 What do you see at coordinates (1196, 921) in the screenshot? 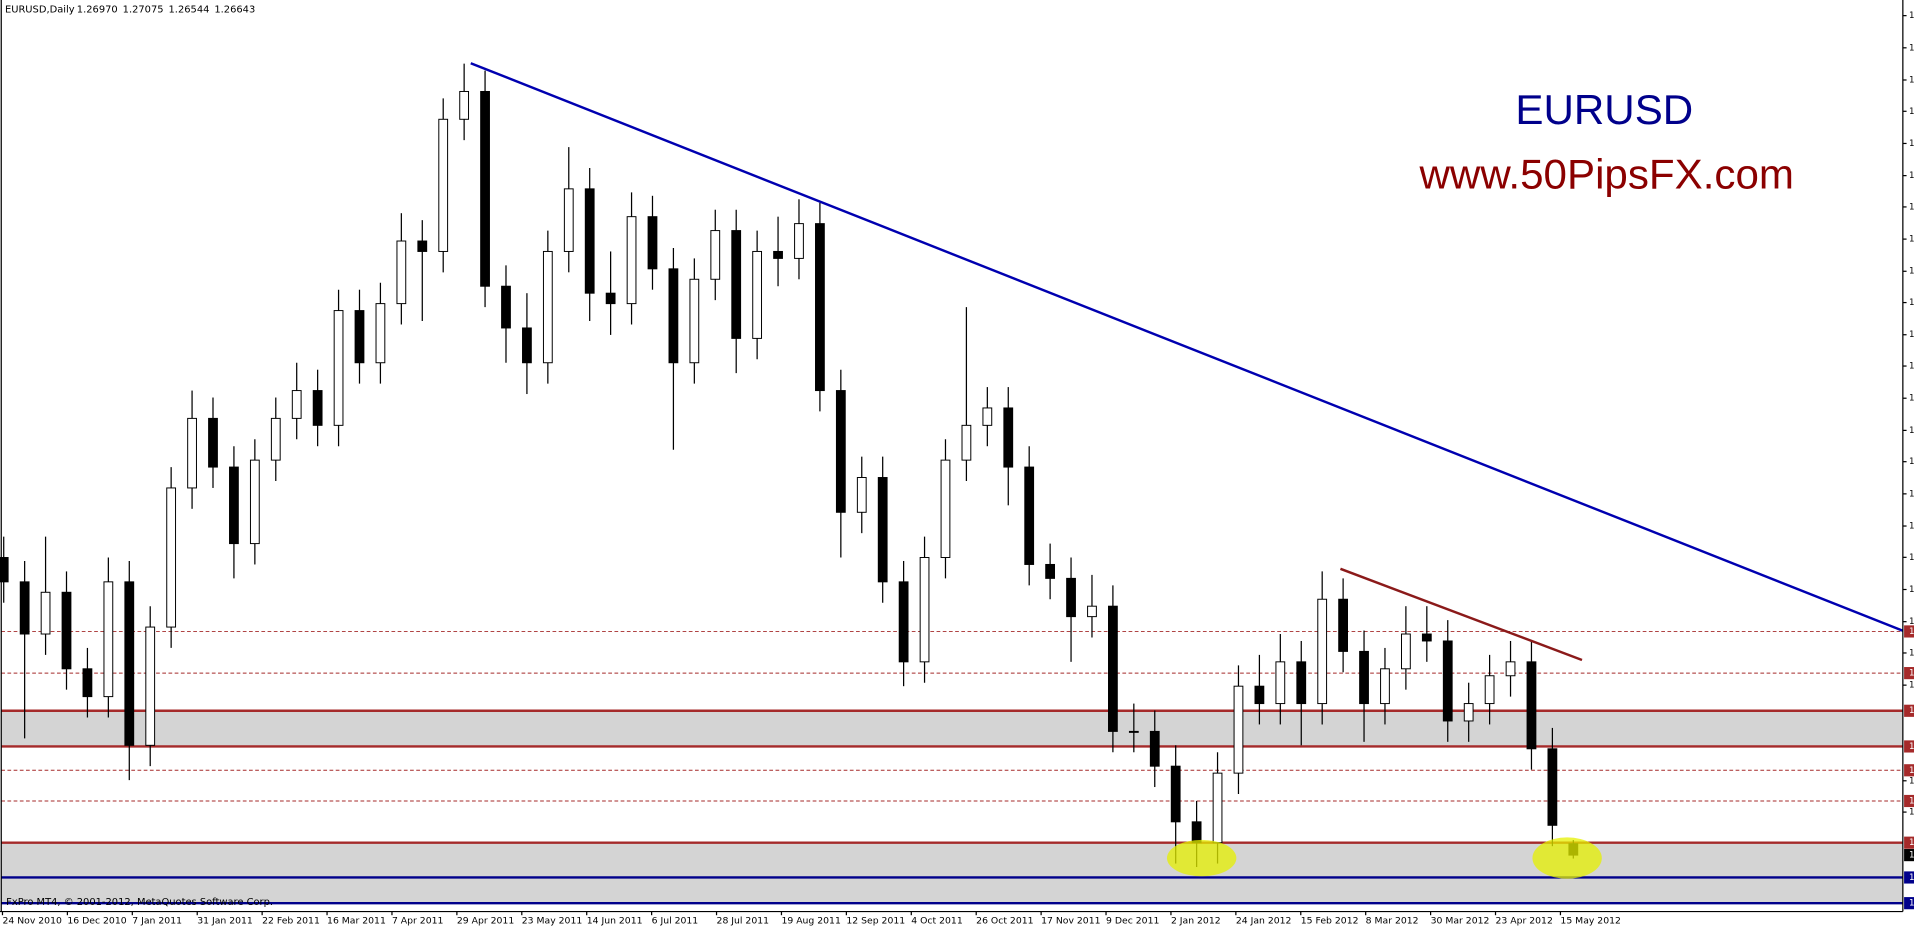
I see `x-tick-label: 2 Jan 2012` at bounding box center [1196, 921].